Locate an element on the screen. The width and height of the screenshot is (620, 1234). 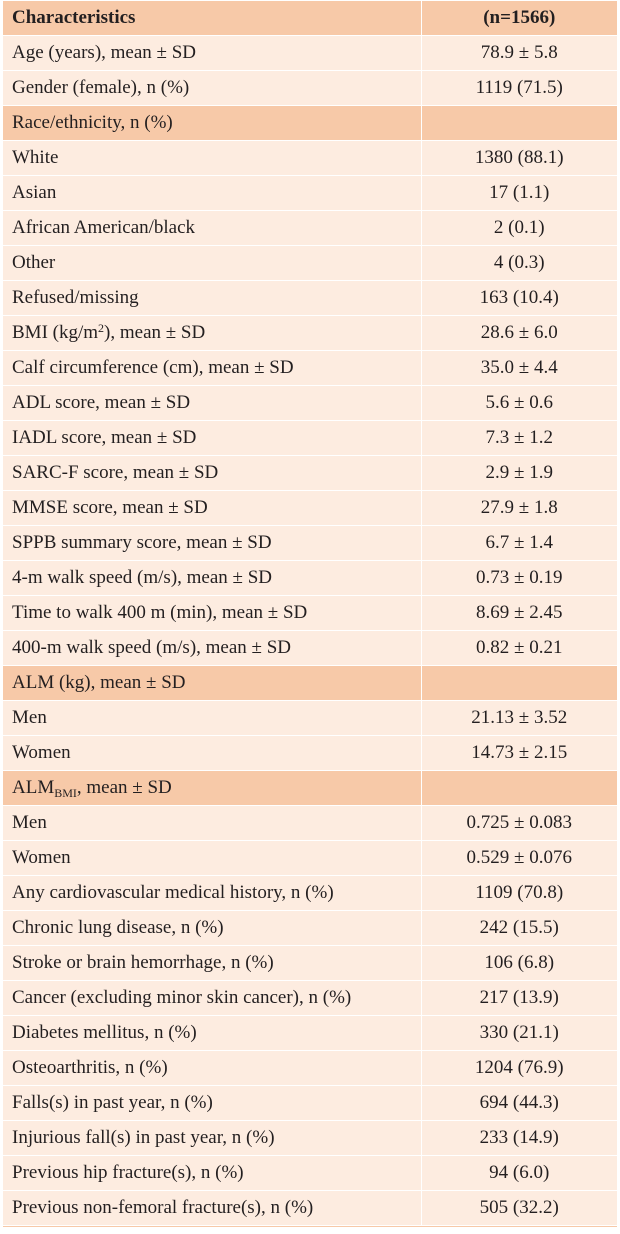
row-value: 330 (21.1) is located at coordinates (518, 1033).